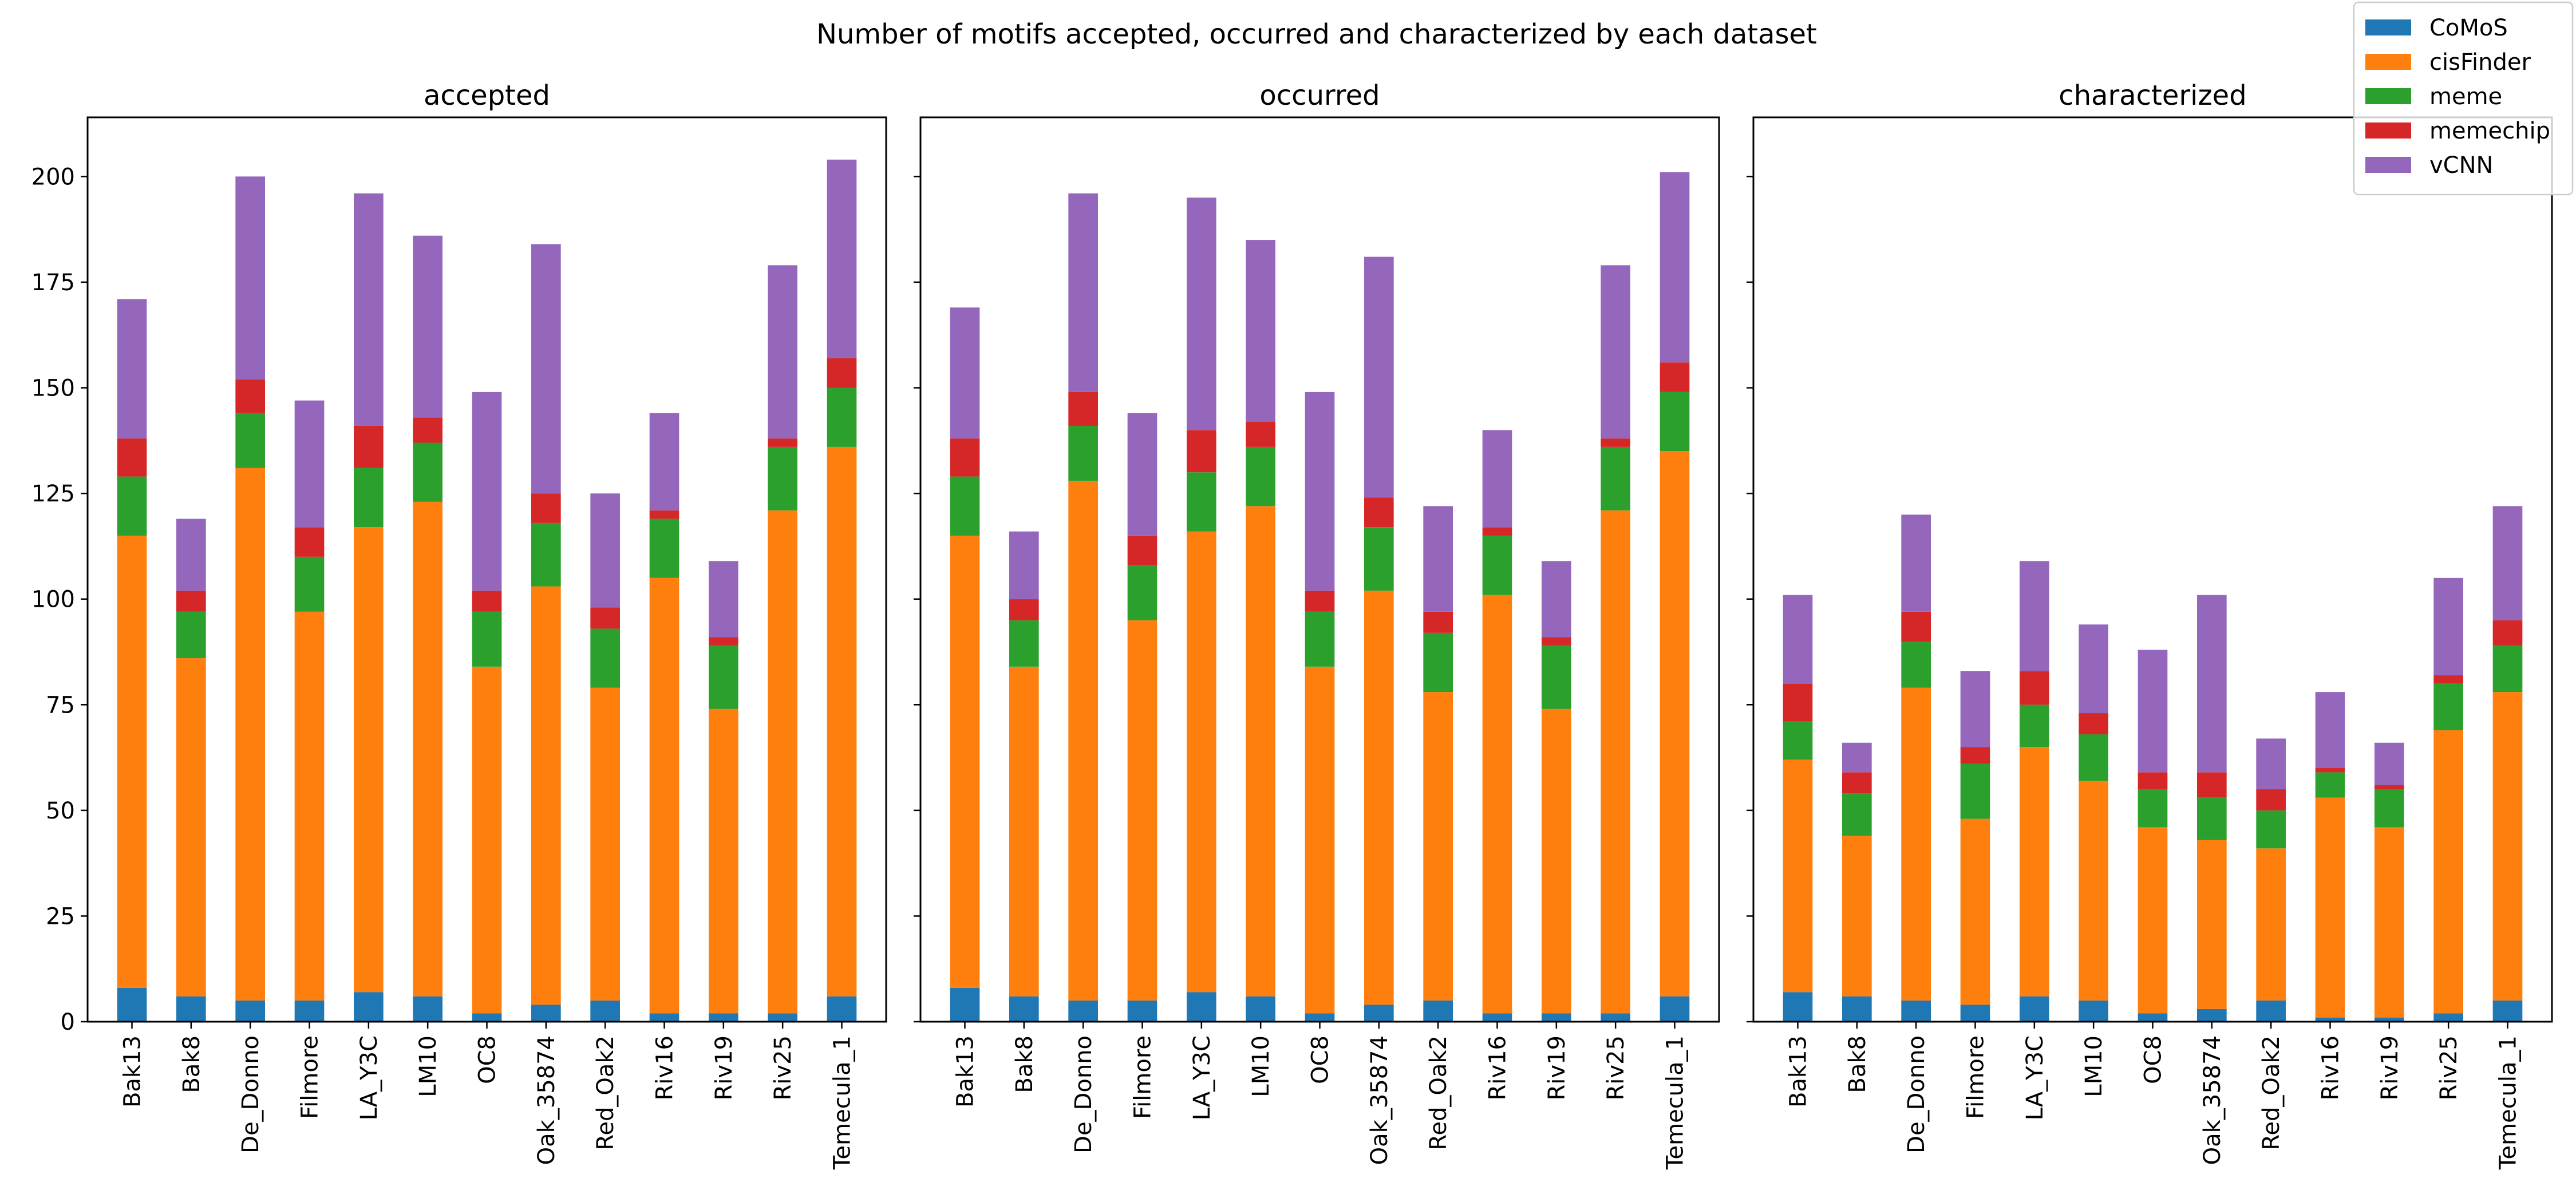 This screenshot has width=2576, height=1202. I want to click on bar-cisFinder-Riv19, so click(1556, 861).